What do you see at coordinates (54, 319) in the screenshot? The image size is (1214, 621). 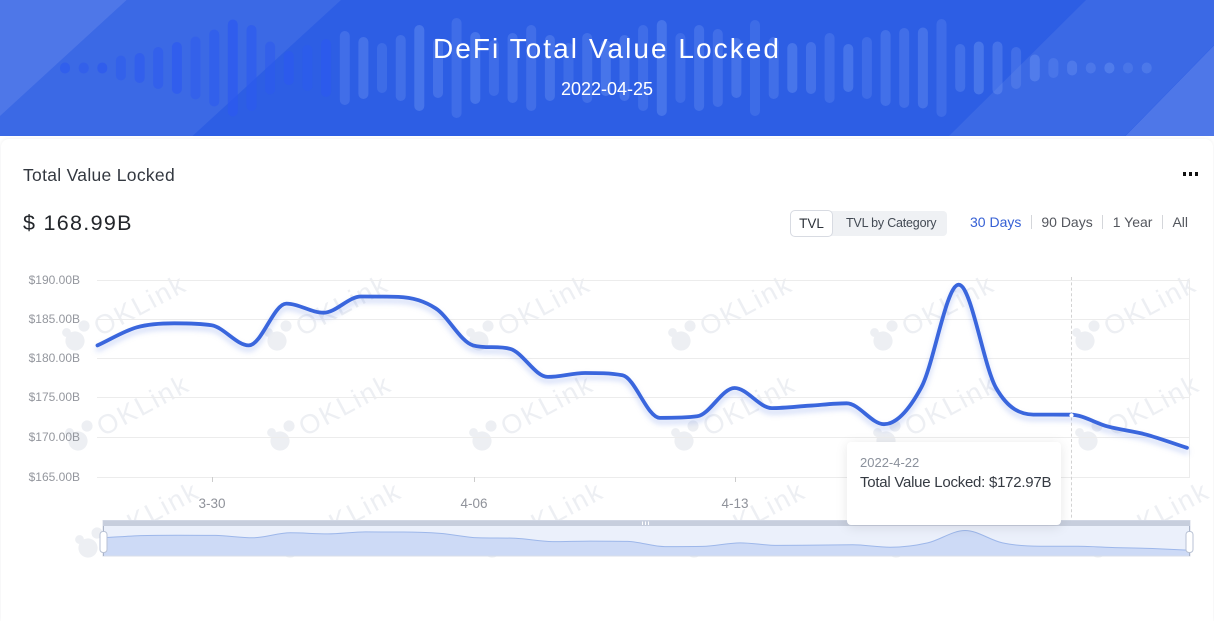 I see `svg-text: $185.00B` at bounding box center [54, 319].